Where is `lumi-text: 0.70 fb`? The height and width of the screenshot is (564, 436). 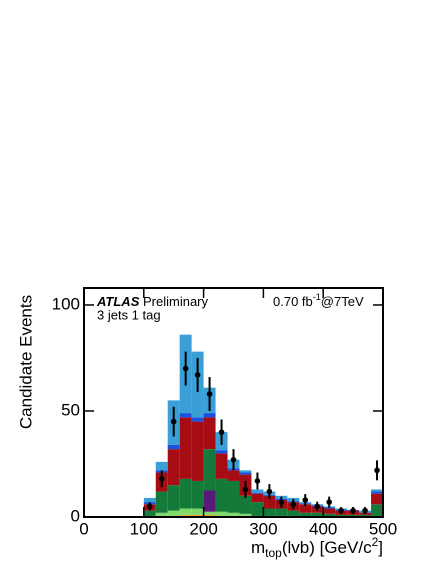 lumi-text: 0.70 fb is located at coordinates (293, 301).